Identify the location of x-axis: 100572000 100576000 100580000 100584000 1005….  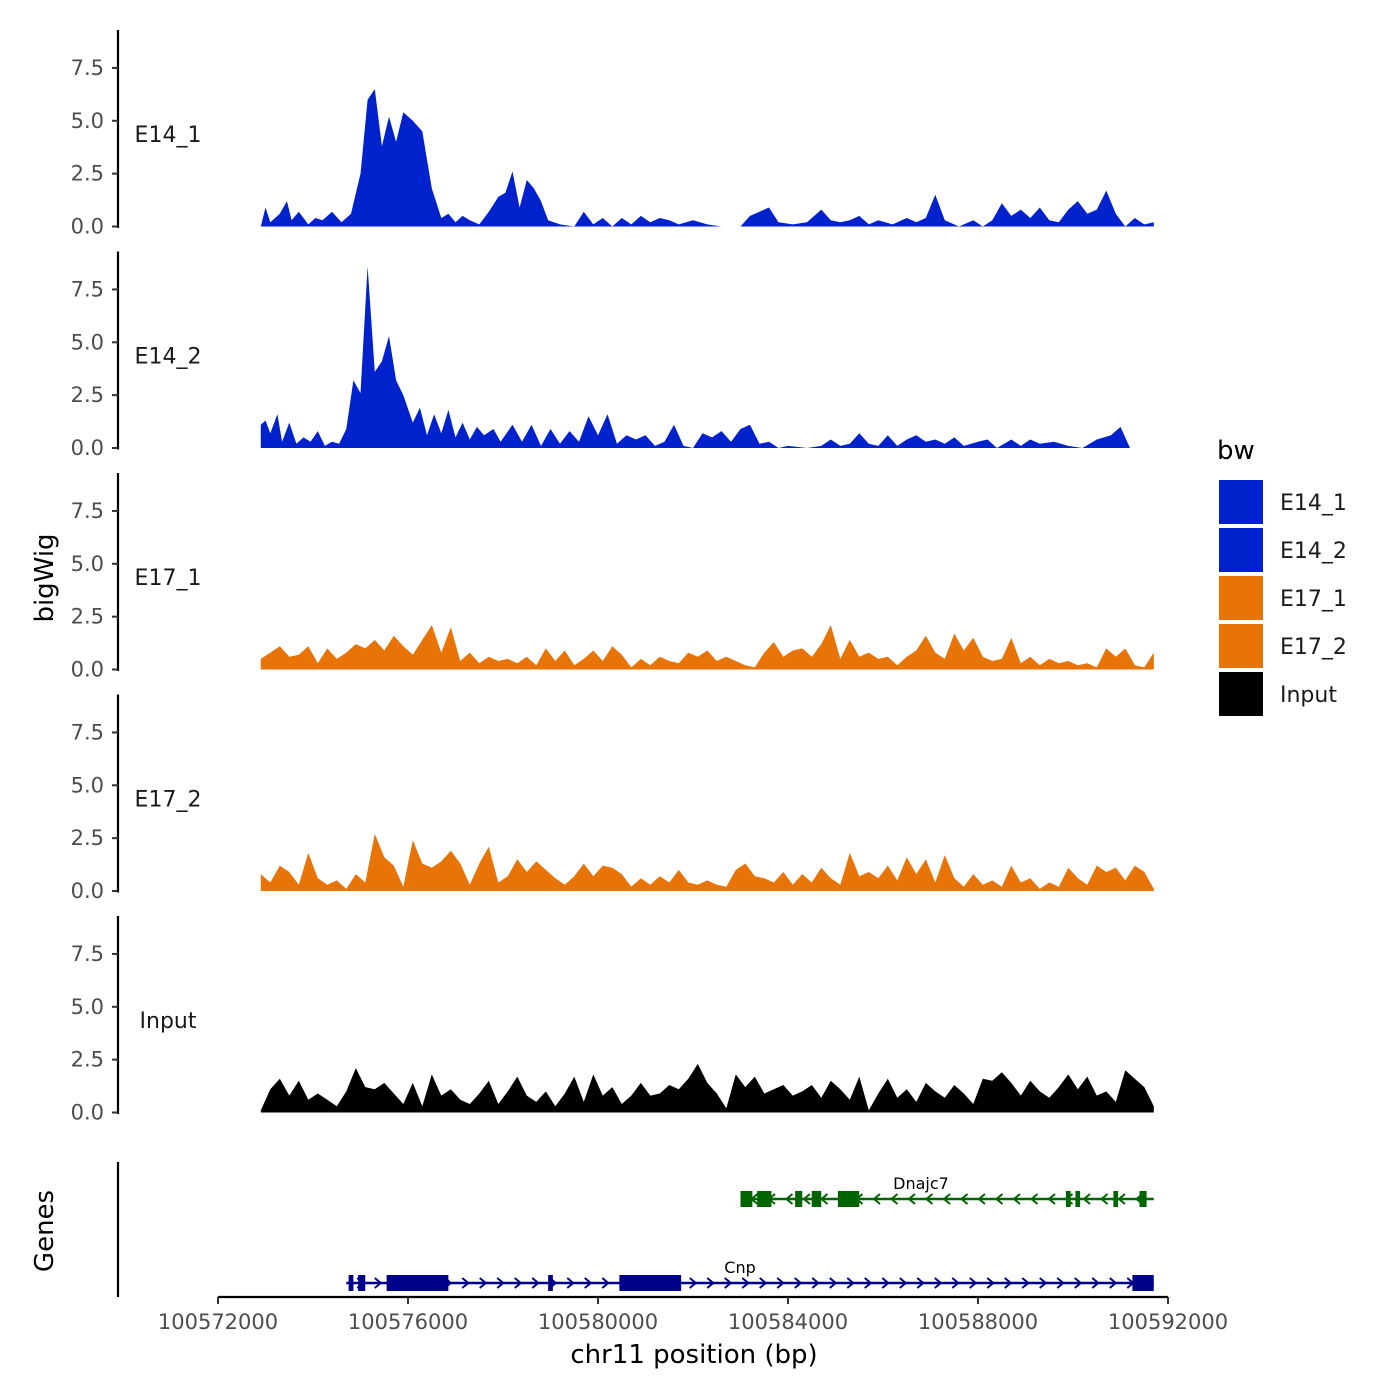
(693, 1314).